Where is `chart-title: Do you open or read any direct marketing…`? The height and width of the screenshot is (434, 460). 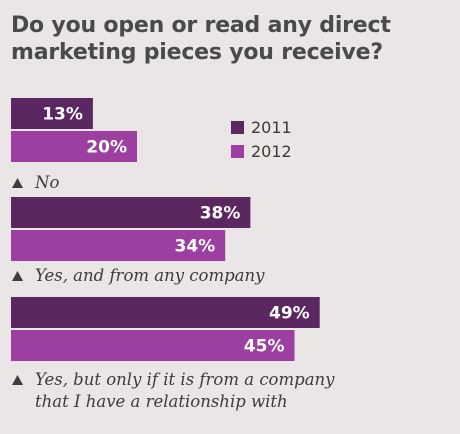 chart-title: Do you open or read any direct marketing… is located at coordinates (201, 39).